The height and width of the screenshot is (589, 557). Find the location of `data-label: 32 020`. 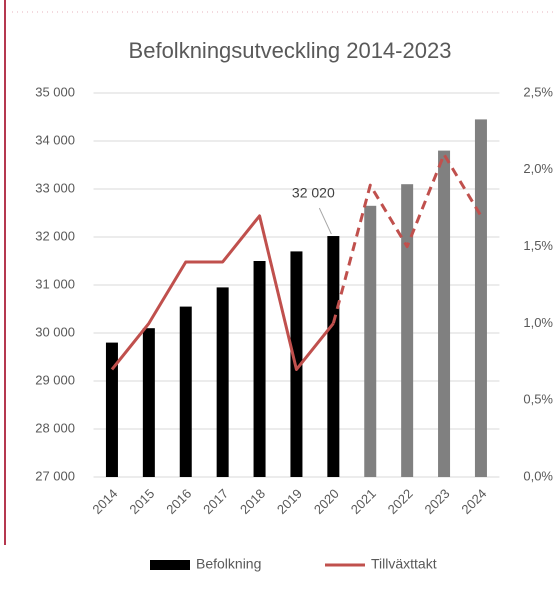

data-label: 32 020 is located at coordinates (313, 193).